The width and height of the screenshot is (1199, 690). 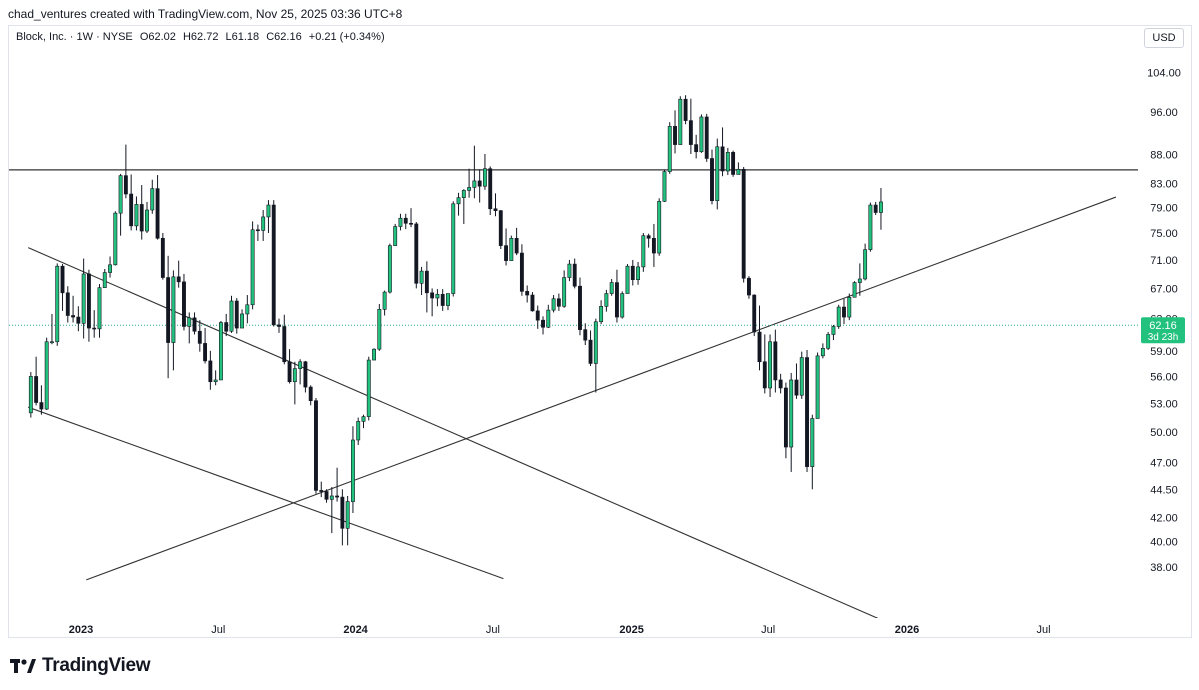 I want to click on y-tick-label: 44.50, so click(x=1164, y=490).